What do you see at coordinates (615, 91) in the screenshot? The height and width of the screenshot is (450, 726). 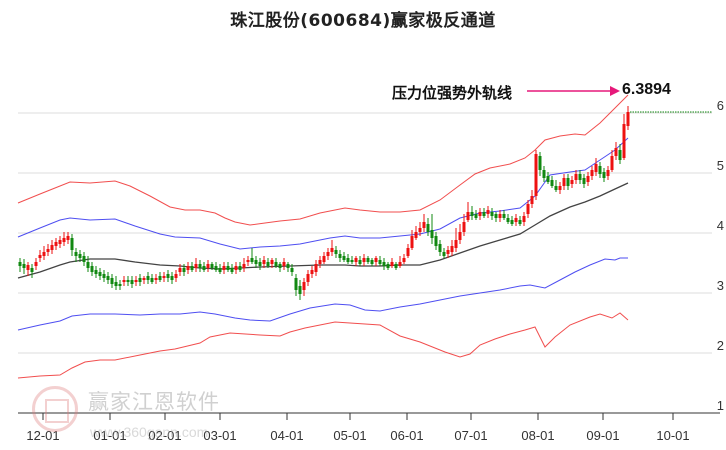 I see `arrow-head-icon` at bounding box center [615, 91].